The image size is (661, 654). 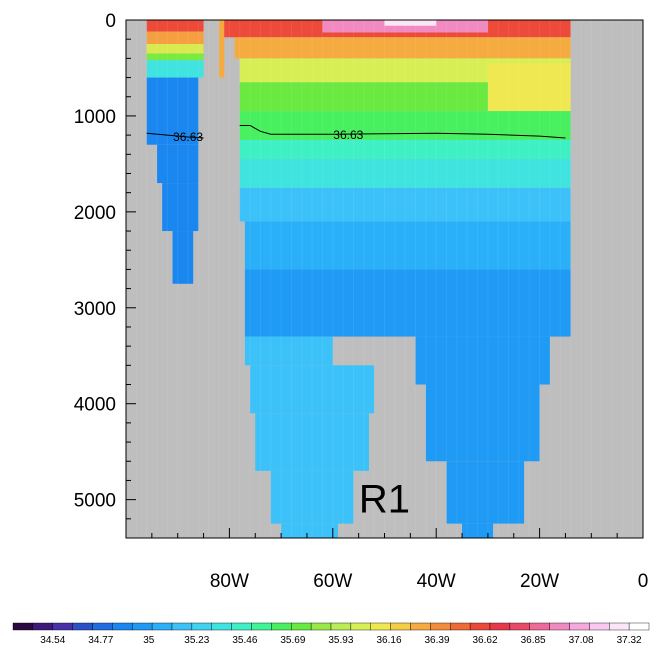 What do you see at coordinates (222, 49) in the screenshot?
I see `ridge-tip-orange` at bounding box center [222, 49].